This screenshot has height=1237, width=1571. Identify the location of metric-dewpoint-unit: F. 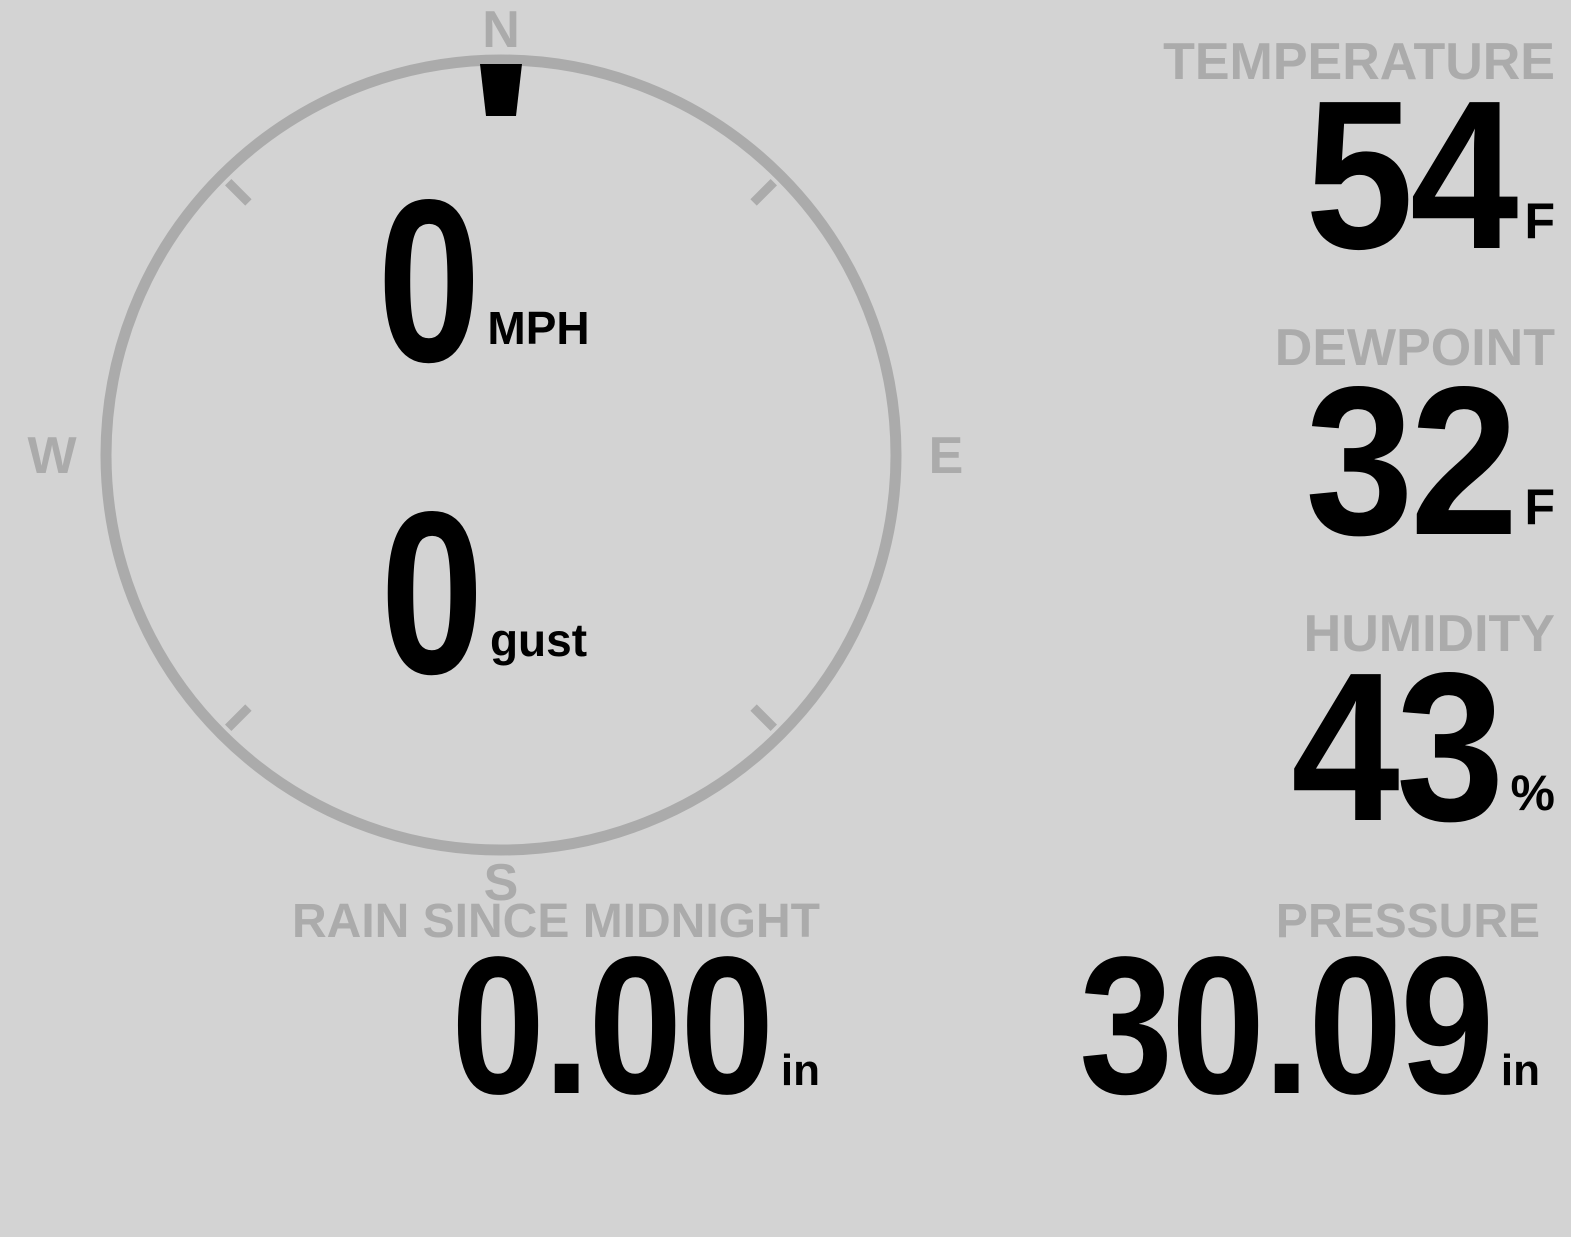
(1539, 506).